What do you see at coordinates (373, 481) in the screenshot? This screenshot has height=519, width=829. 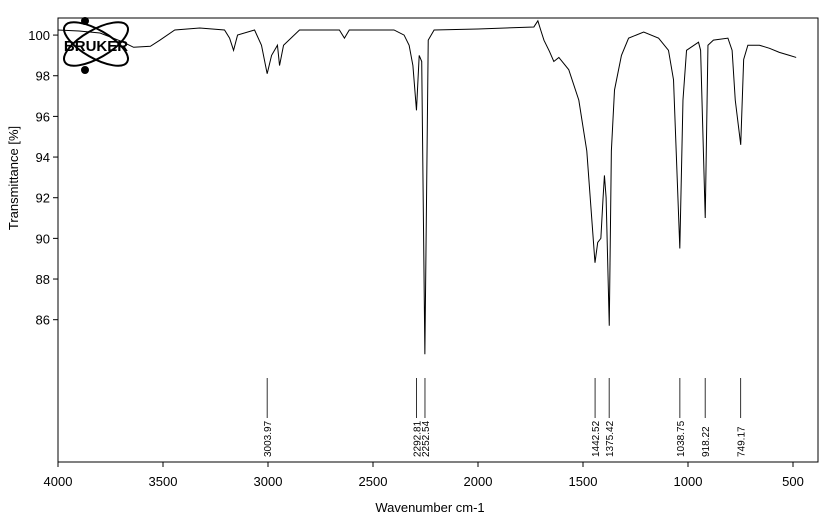 I see `x-tick-label: 2500` at bounding box center [373, 481].